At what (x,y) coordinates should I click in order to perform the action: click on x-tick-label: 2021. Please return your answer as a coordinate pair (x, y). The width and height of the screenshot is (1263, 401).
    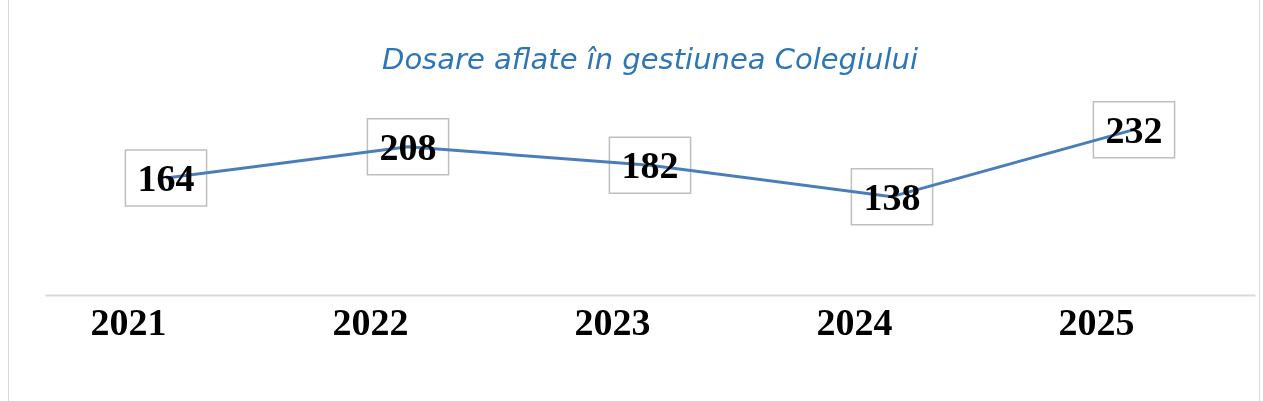
    Looking at the image, I should click on (128, 321).